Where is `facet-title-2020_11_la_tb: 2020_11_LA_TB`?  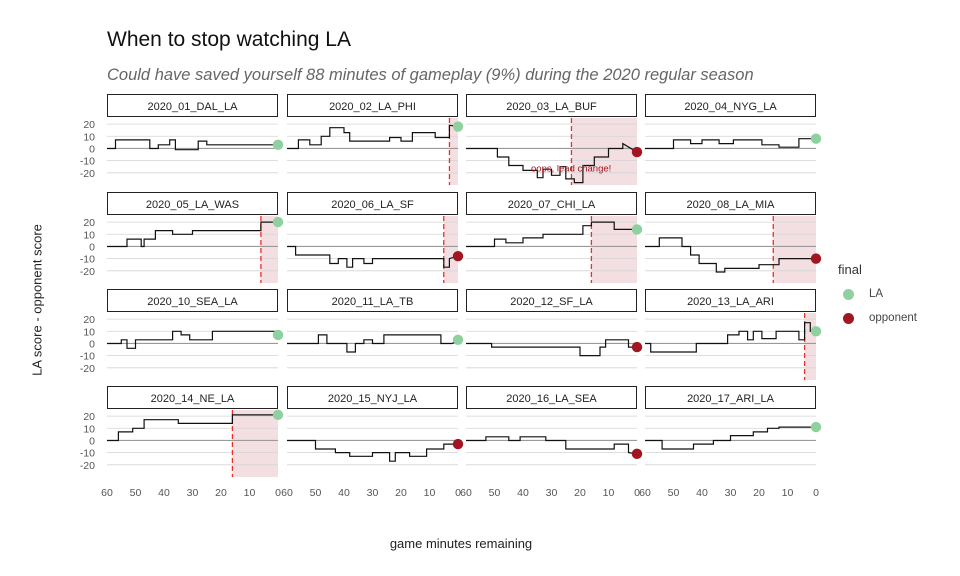 facet-title-2020_11_la_tb: 2020_11_LA_TB is located at coordinates (373, 302).